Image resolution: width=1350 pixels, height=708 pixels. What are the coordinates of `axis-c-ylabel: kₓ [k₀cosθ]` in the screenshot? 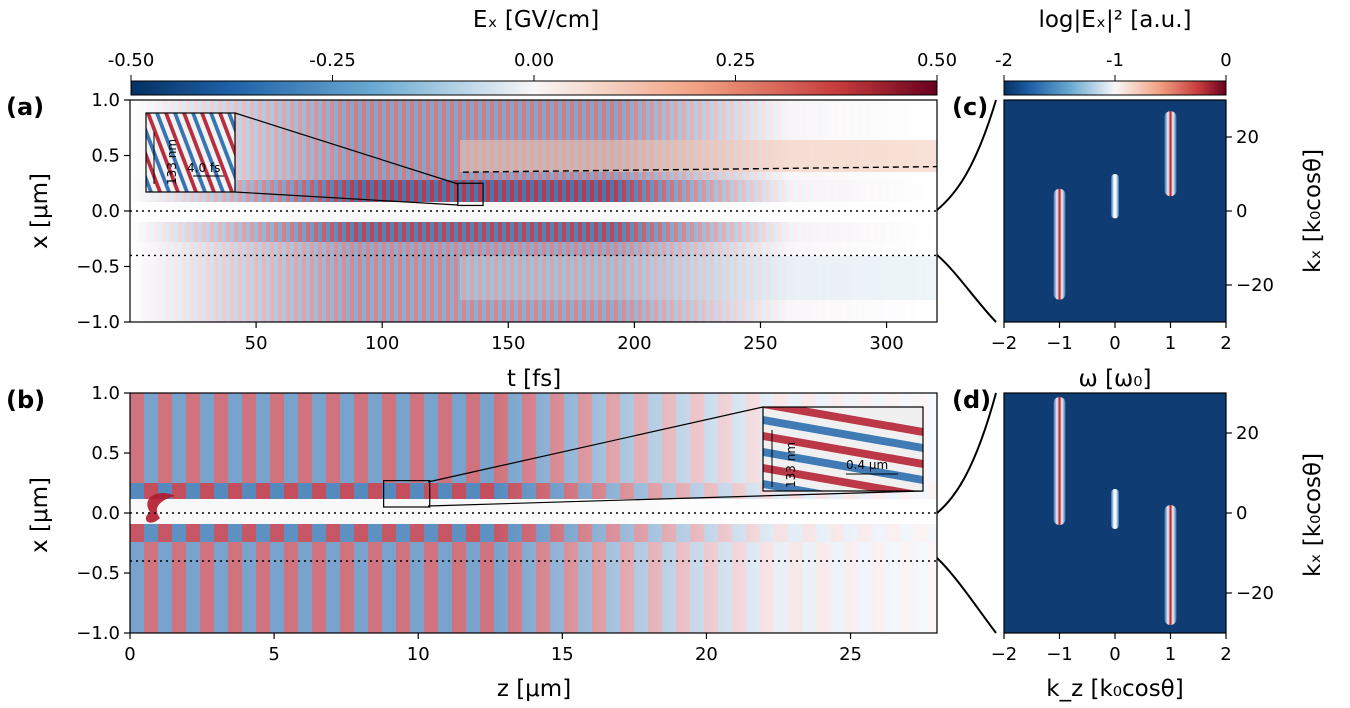 It's located at (1313, 211).